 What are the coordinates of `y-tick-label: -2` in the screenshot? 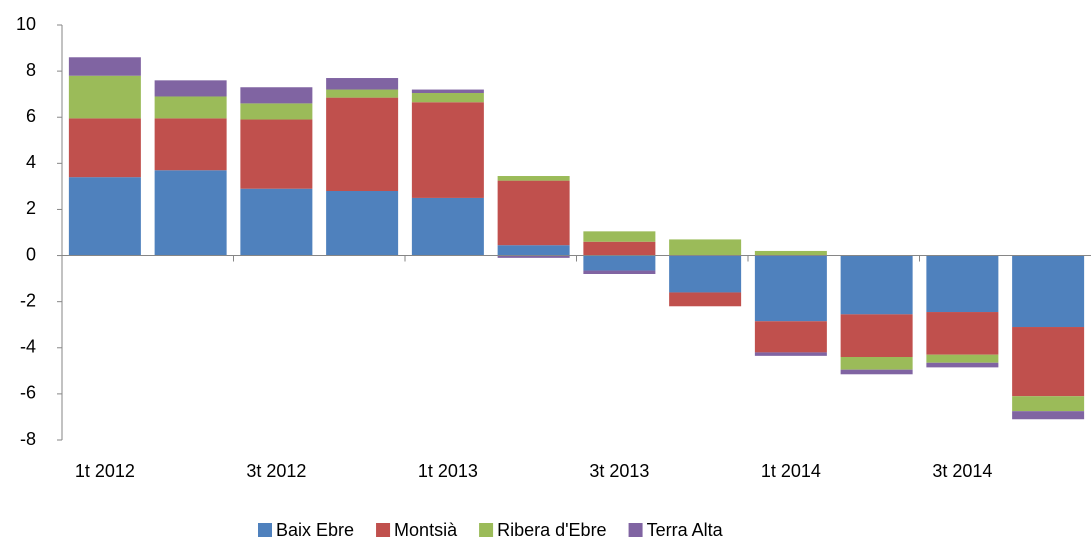 It's located at (28, 300).